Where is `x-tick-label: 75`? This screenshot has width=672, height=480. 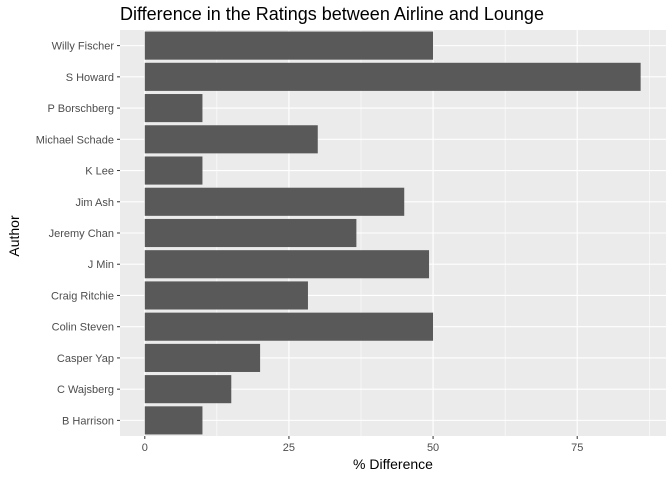
x-tick-label: 75 is located at coordinates (577, 448).